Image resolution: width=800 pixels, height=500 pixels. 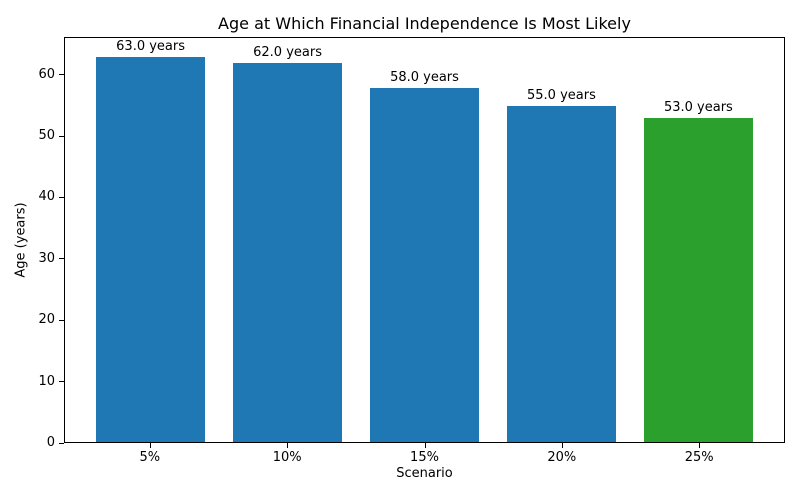 What do you see at coordinates (46, 320) in the screenshot?
I see `y-tick-label-20: 20` at bounding box center [46, 320].